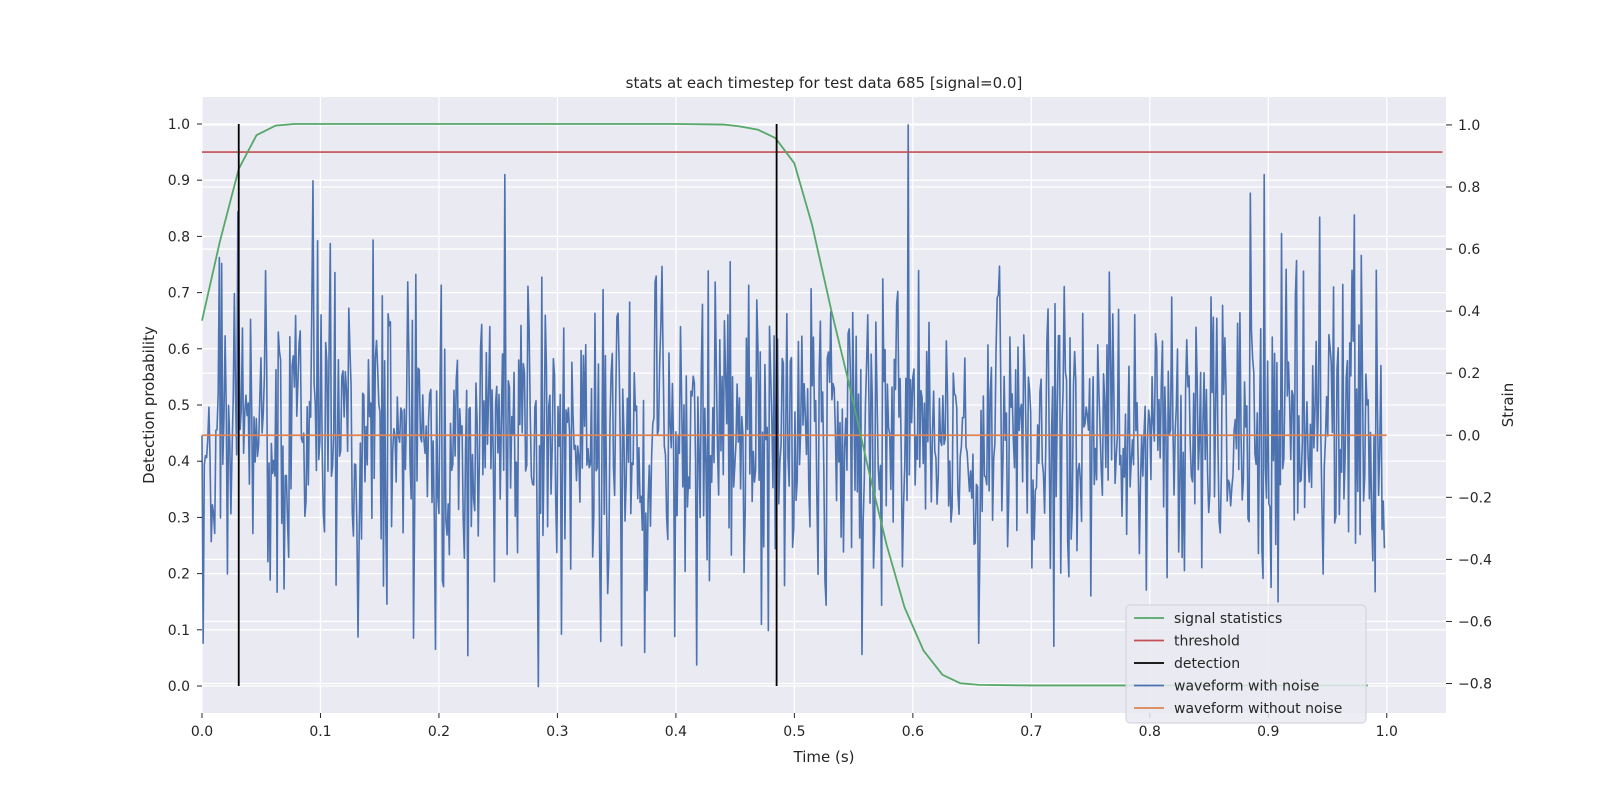 This screenshot has height=800, width=1600. What do you see at coordinates (1207, 664) in the screenshot?
I see `legend-label: detection` at bounding box center [1207, 664].